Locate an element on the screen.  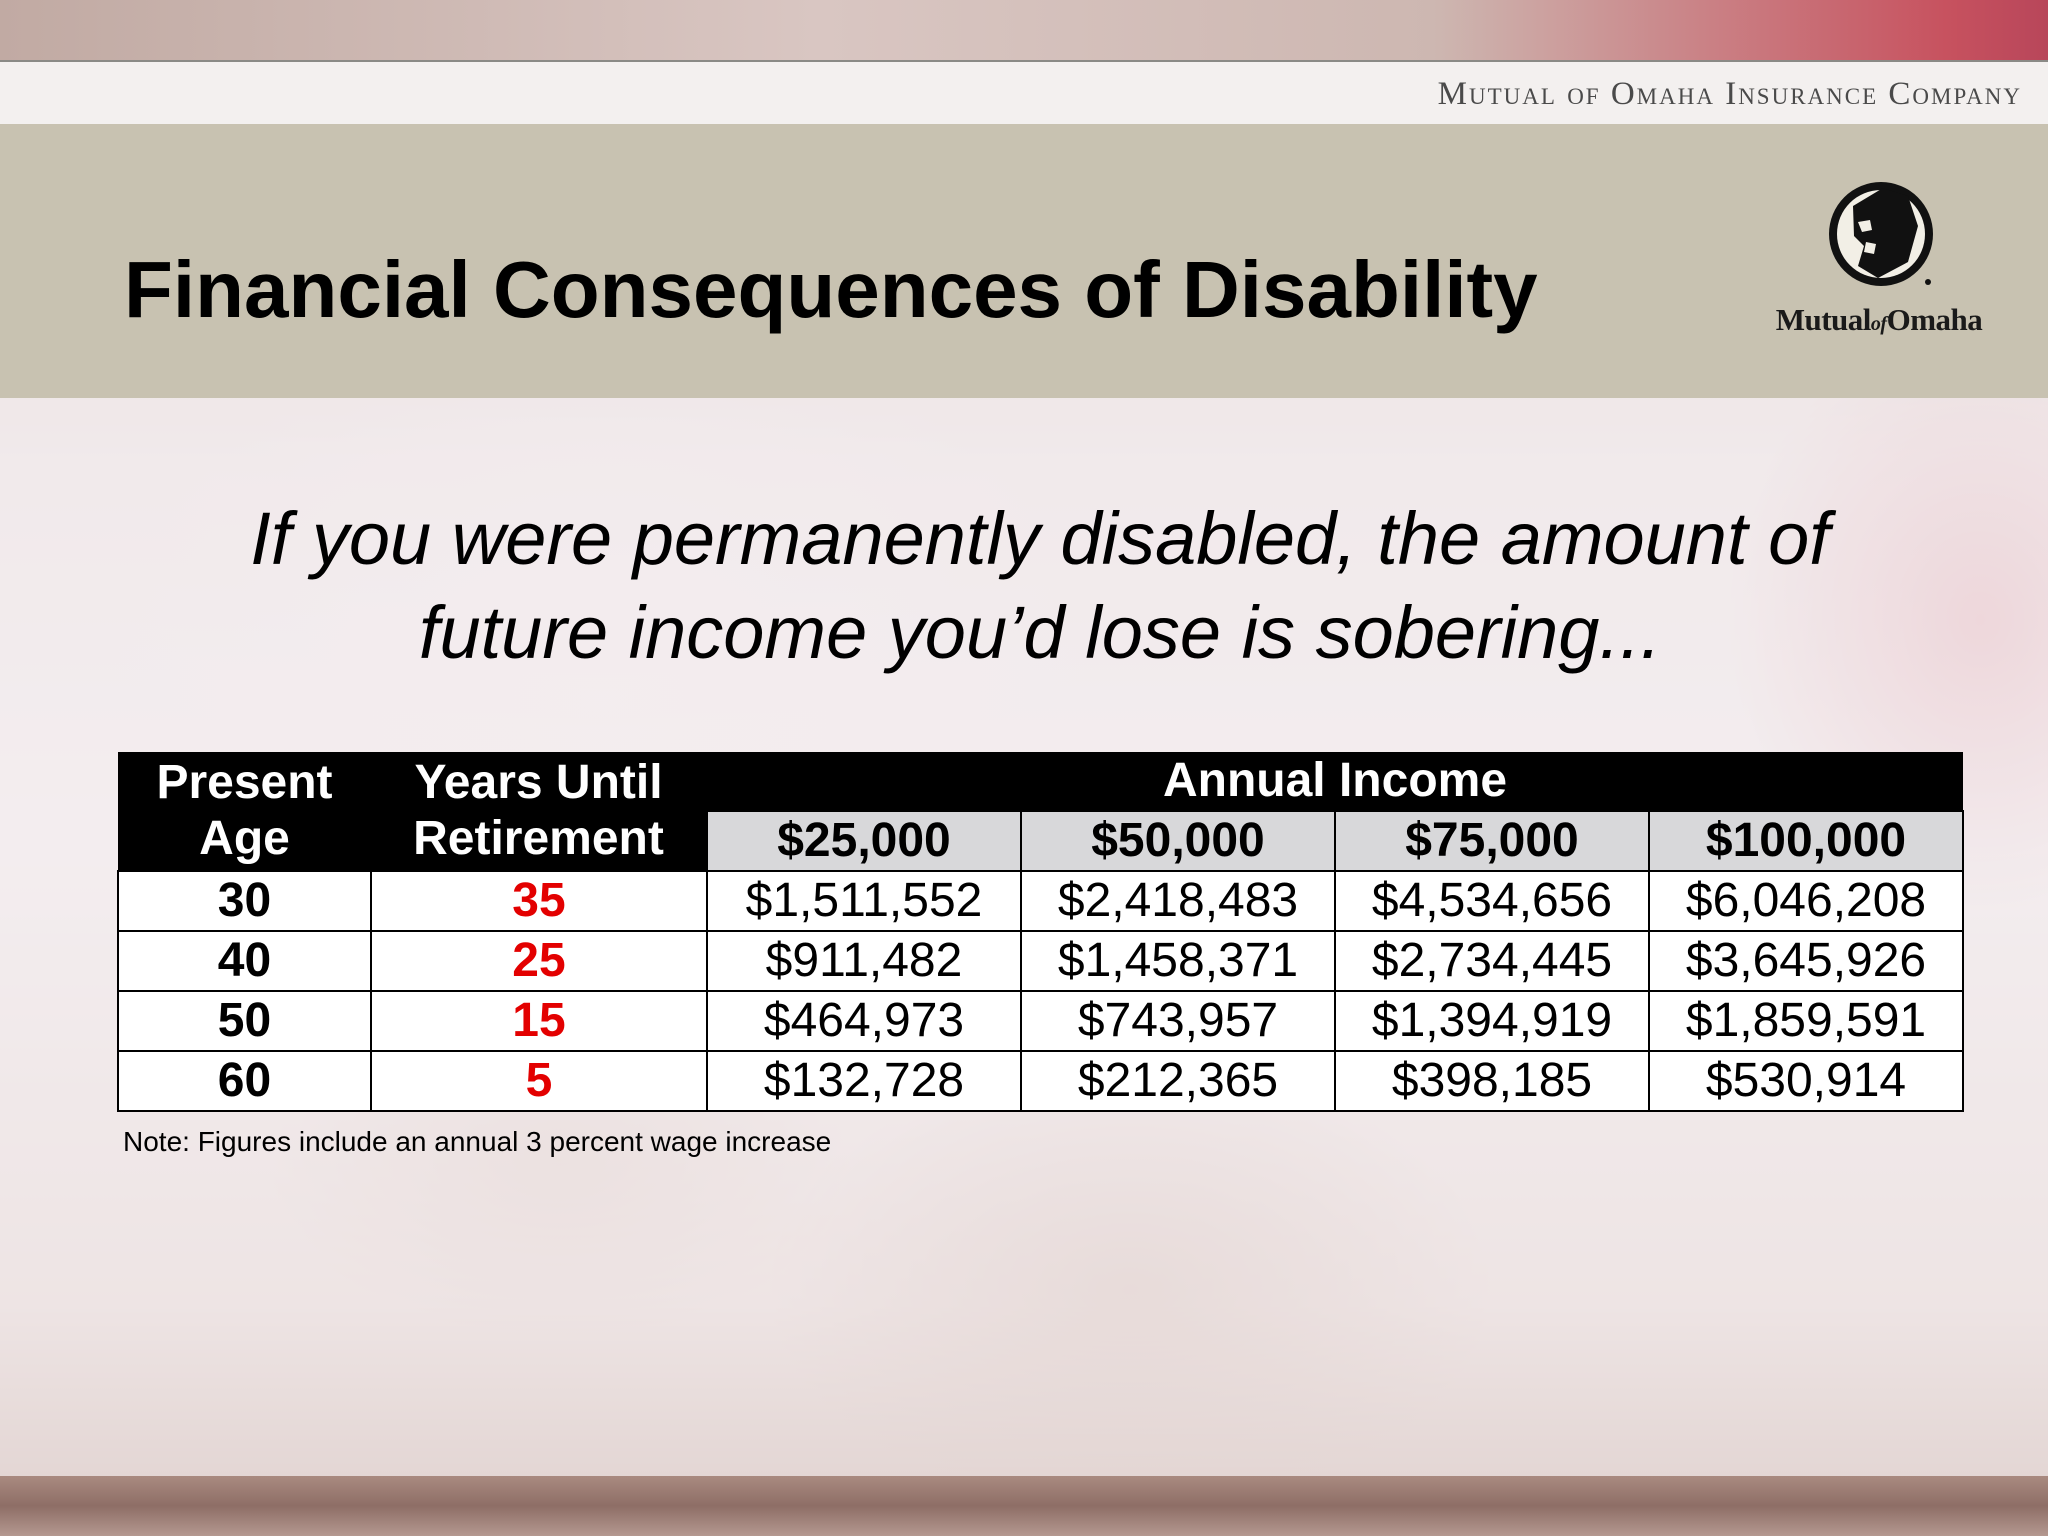
company-name: Mutual of Omaha Insurance Company is located at coordinates (1729, 94).